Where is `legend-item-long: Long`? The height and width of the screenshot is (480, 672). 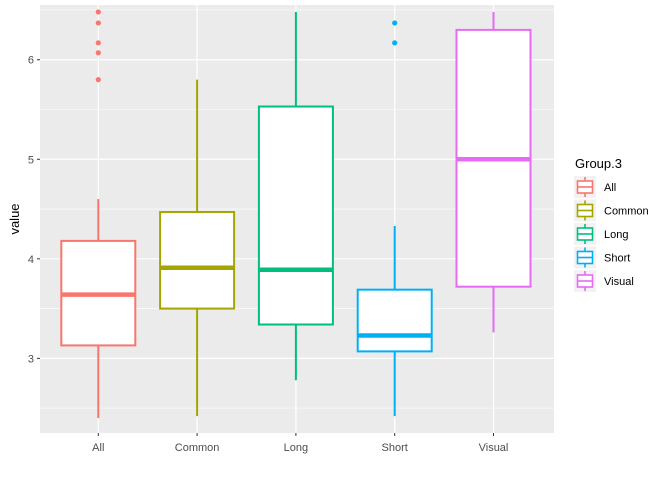
legend-item-long: Long is located at coordinates (601, 234).